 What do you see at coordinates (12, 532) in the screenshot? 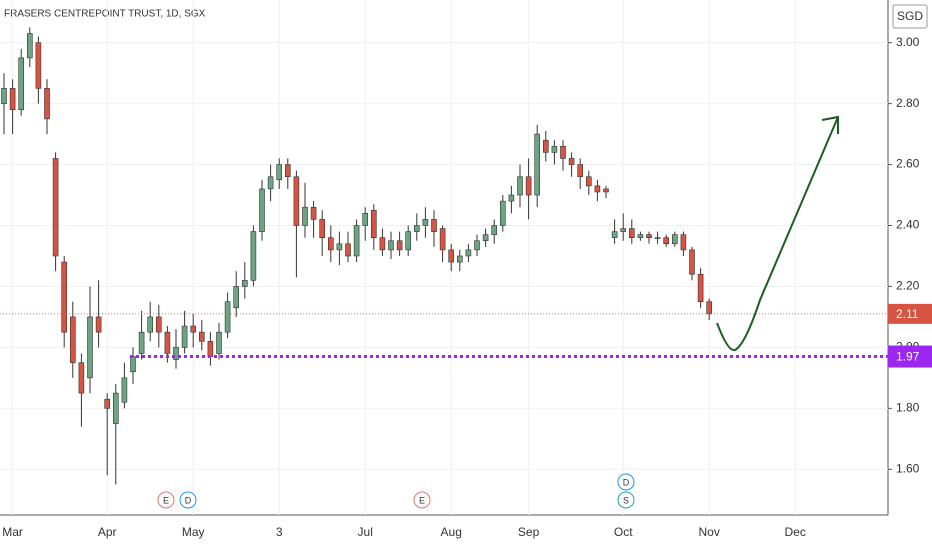
I see `x-tick-label: Mar` at bounding box center [12, 532].